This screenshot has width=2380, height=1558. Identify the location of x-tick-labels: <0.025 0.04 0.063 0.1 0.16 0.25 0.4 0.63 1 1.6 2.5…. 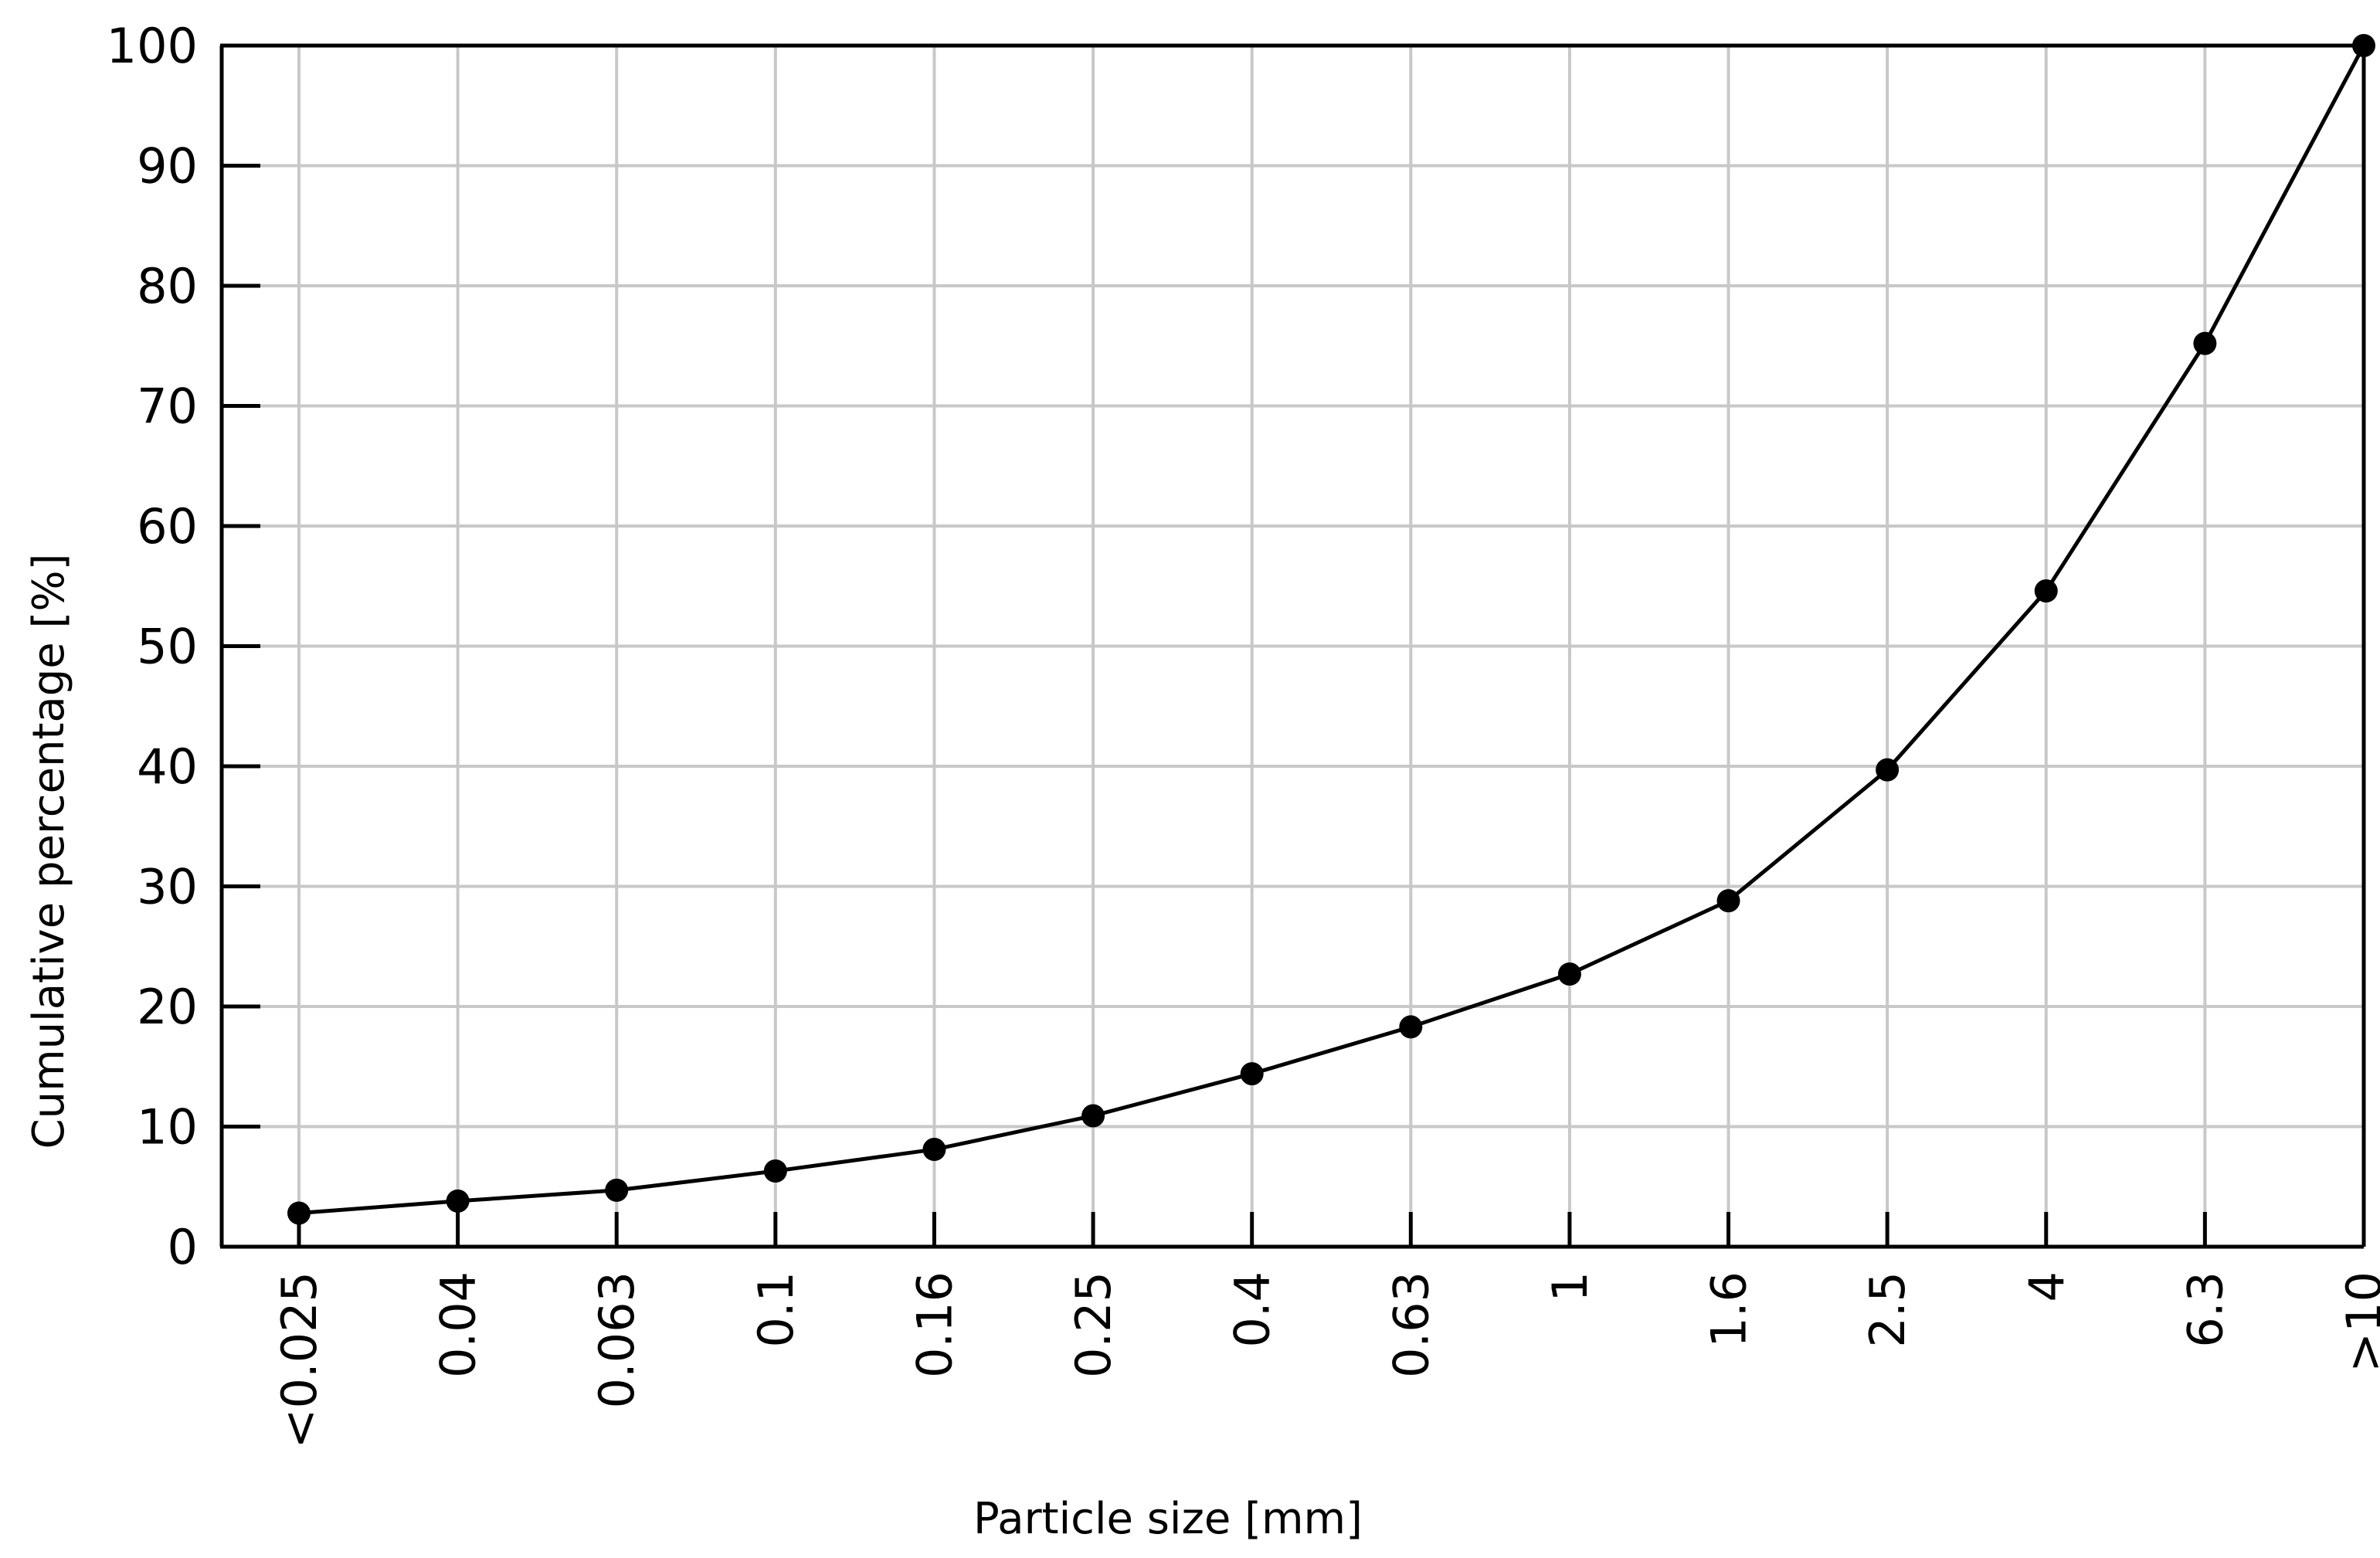
(1325, 1359).